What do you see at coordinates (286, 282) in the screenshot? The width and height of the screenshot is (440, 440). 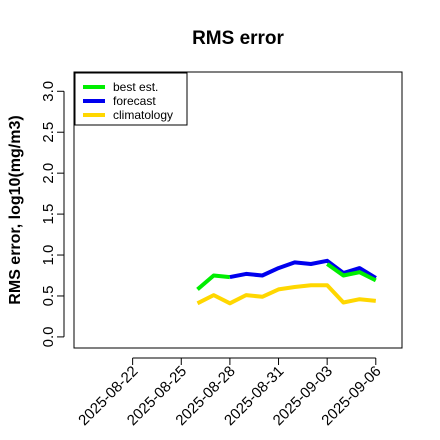 I see `series-lines` at bounding box center [286, 282].